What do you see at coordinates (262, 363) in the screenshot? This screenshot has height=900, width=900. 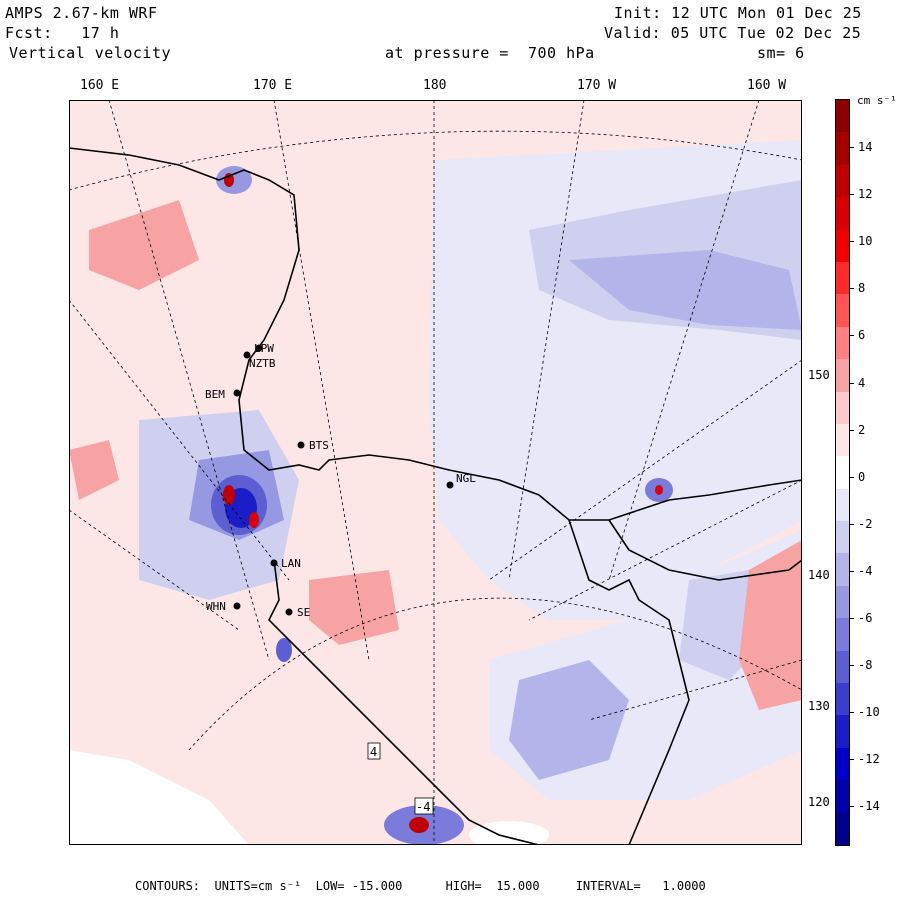 I see `station-label-nztb: NZTB` at bounding box center [262, 363].